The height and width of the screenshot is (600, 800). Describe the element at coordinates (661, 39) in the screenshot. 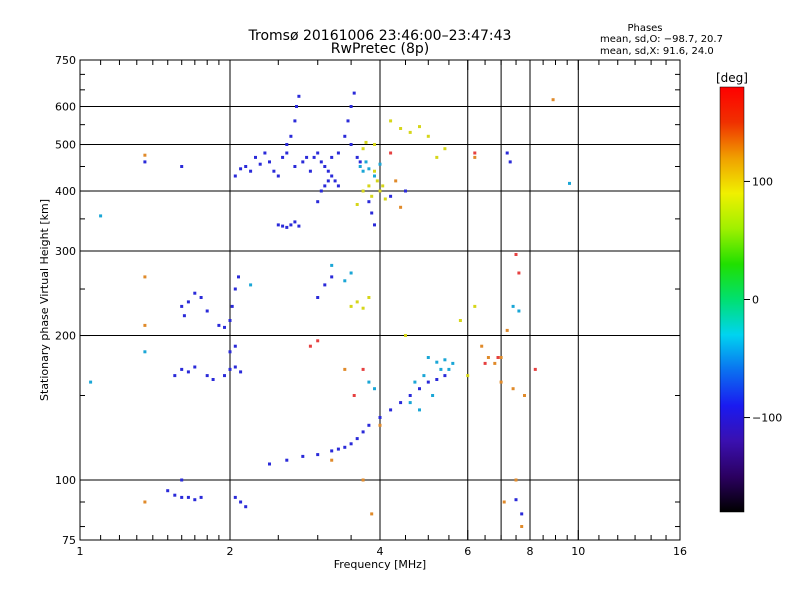

I see `stats-line-o: mean, sd,O: −98.7, 20.7` at that location.